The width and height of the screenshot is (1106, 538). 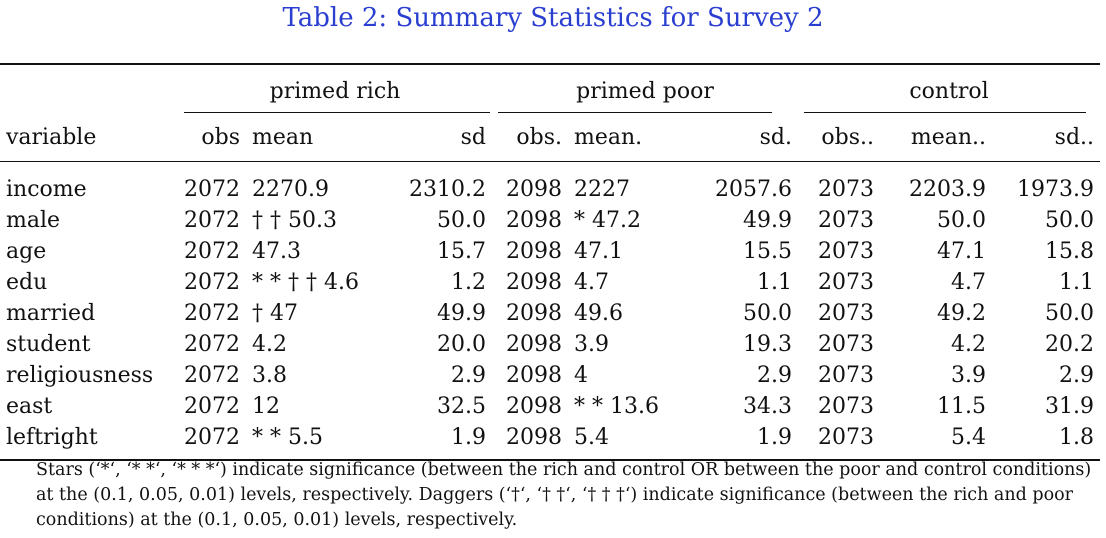 What do you see at coordinates (1046, 137) in the screenshot?
I see `column-header: sd..` at bounding box center [1046, 137].